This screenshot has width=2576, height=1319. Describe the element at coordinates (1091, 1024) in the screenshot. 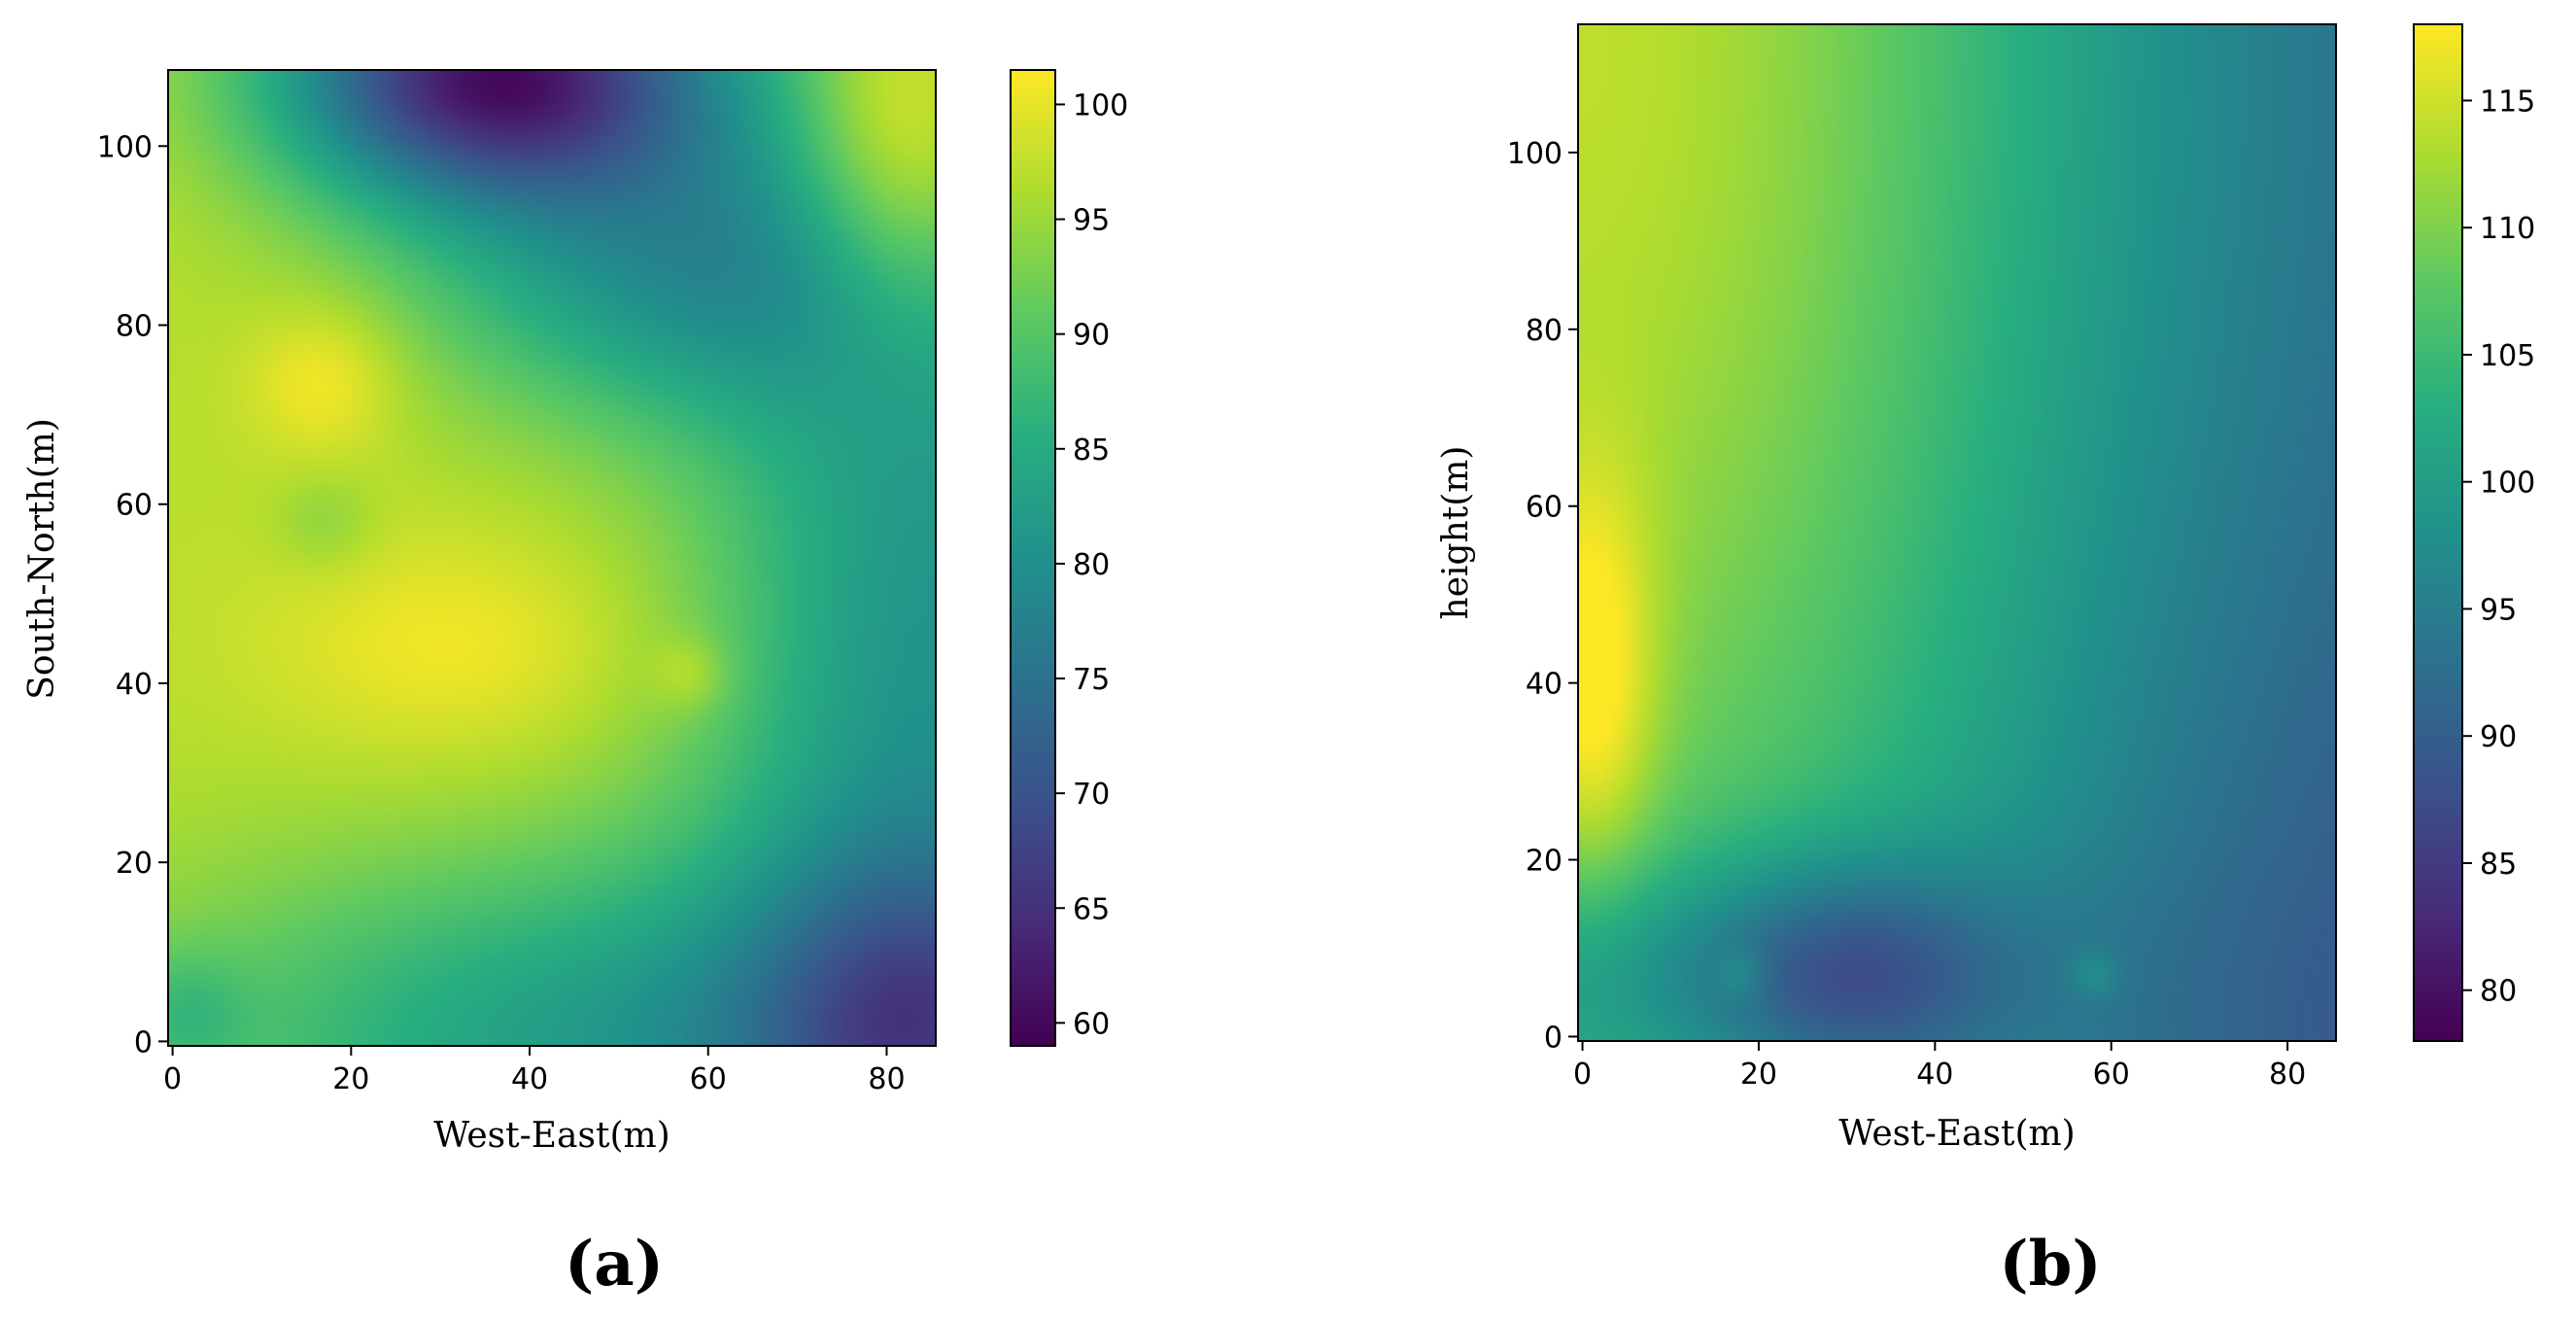

I see `colorbar-tick-label: 60` at that location.